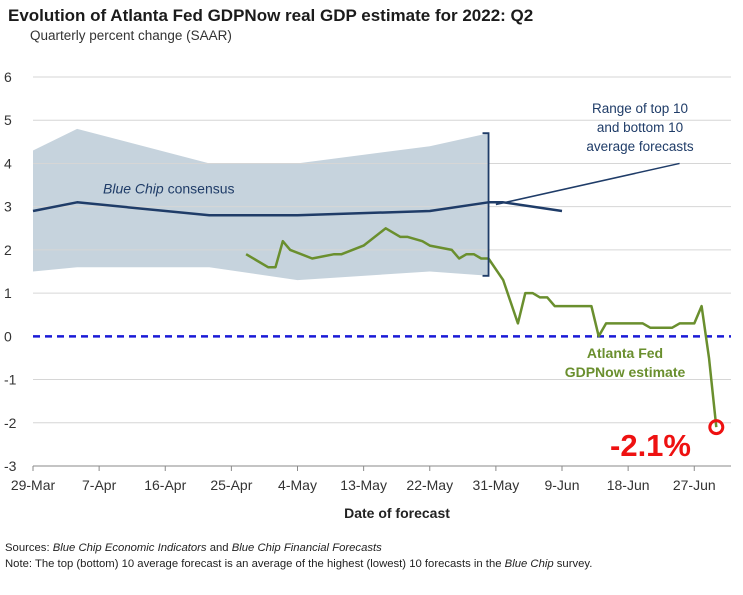  Describe the element at coordinates (587, 184) in the screenshot. I see `range-pointer-line` at that location.